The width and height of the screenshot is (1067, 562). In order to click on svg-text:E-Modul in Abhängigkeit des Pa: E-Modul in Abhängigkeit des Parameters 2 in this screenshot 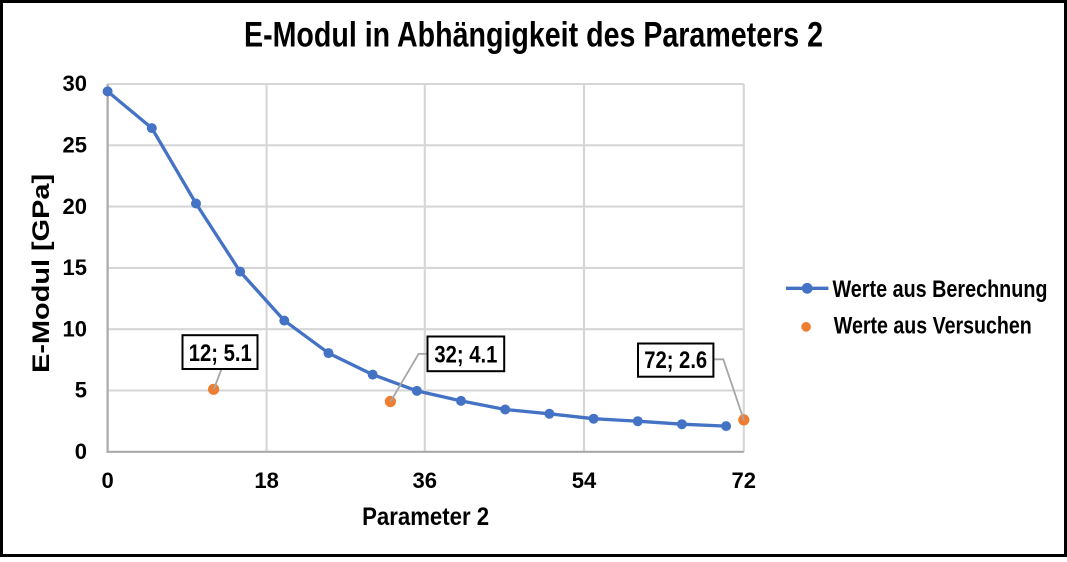, I will do `click(533, 35)`.